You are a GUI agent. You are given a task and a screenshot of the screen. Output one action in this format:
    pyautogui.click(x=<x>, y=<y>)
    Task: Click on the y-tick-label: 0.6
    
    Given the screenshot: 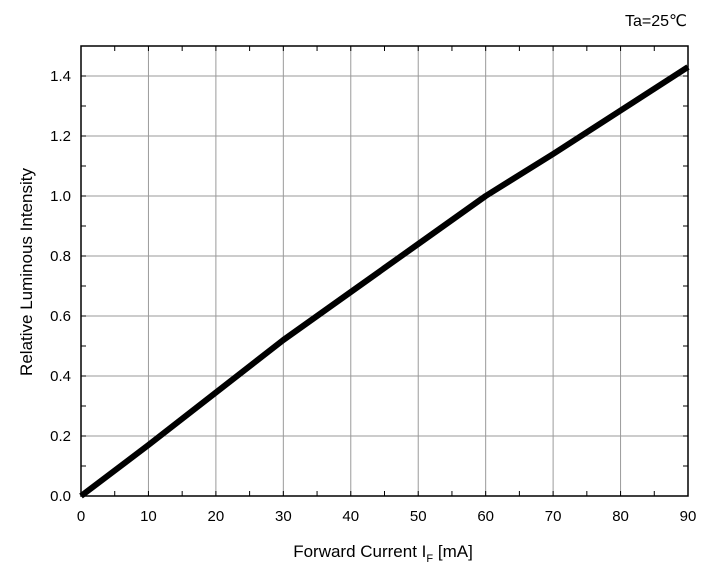 What is the action you would take?
    pyautogui.click(x=60, y=316)
    